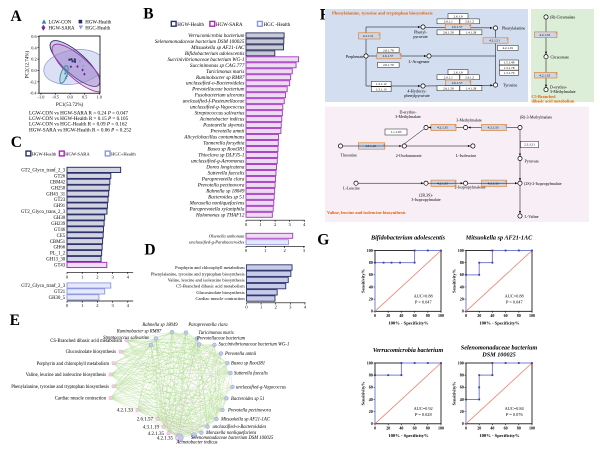 The width and height of the screenshot is (600, 451). I want to click on svg-text: 1.3.1.12, so click(381, 84).